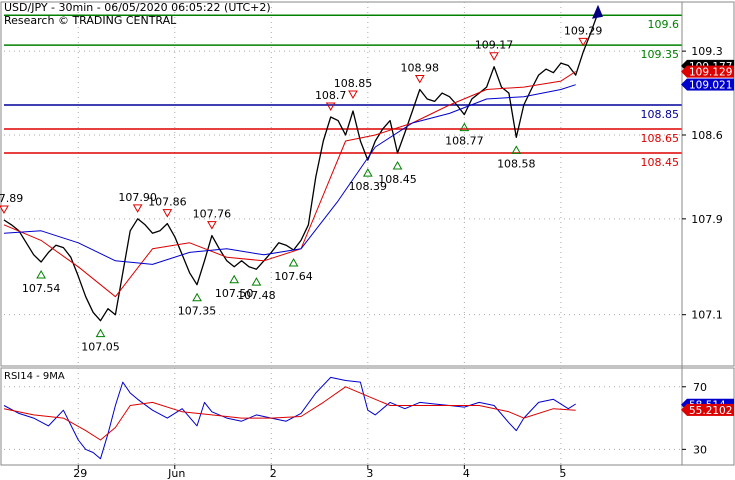 The image size is (735, 480). What do you see at coordinates (293, 276) in the screenshot?
I see `swing-low-label: 107.64` at bounding box center [293, 276].